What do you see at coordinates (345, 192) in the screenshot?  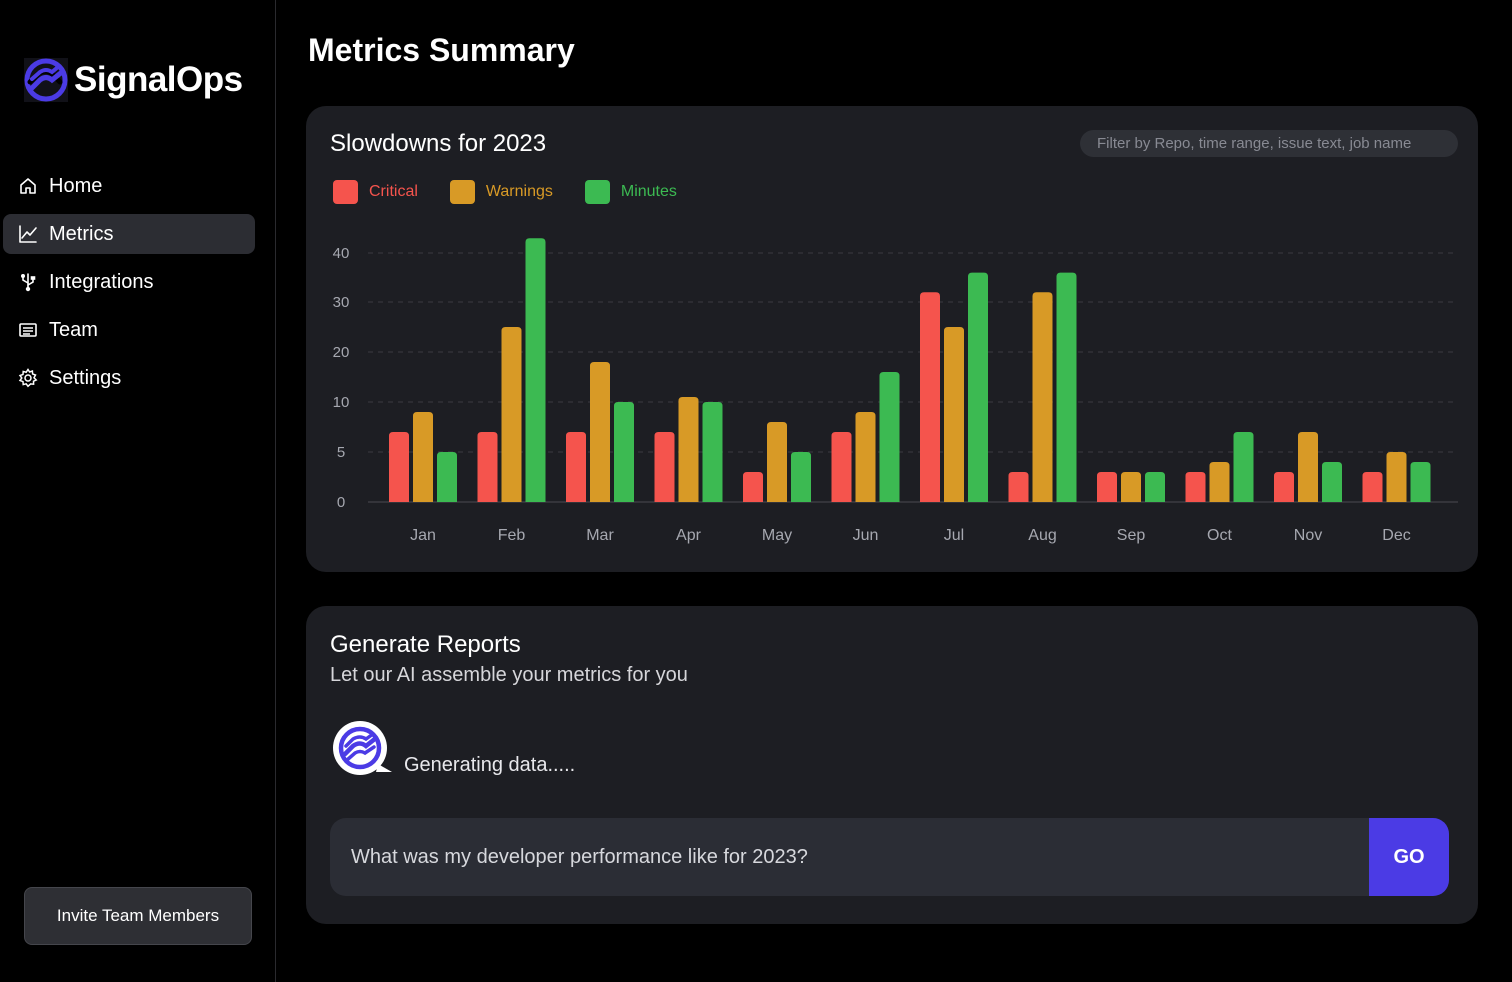 I see `legend-swatch-critical` at bounding box center [345, 192].